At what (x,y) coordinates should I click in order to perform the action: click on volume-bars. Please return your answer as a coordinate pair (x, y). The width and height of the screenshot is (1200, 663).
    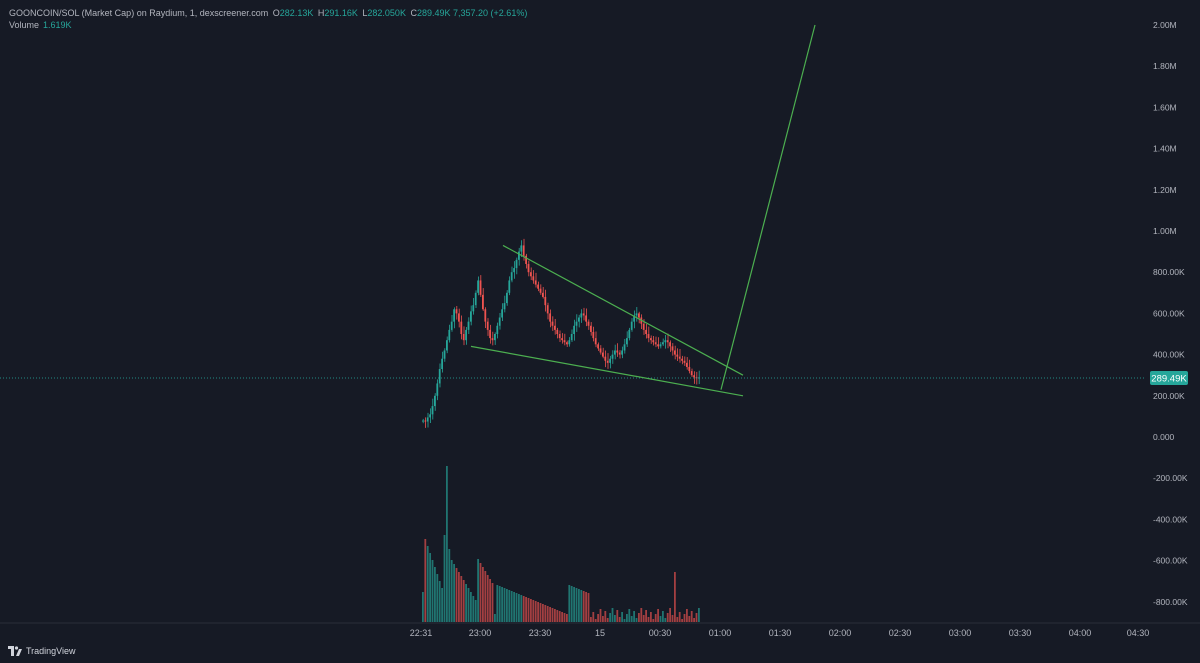
    Looking at the image, I should click on (561, 544).